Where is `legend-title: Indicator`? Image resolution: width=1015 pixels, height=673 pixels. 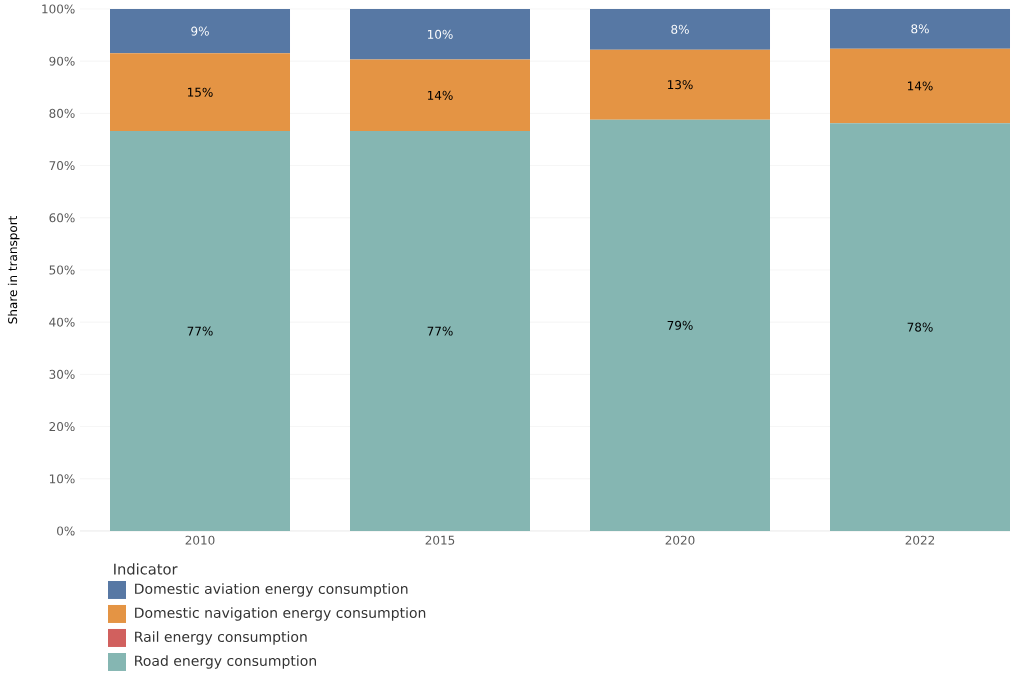 legend-title: Indicator is located at coordinates (146, 569).